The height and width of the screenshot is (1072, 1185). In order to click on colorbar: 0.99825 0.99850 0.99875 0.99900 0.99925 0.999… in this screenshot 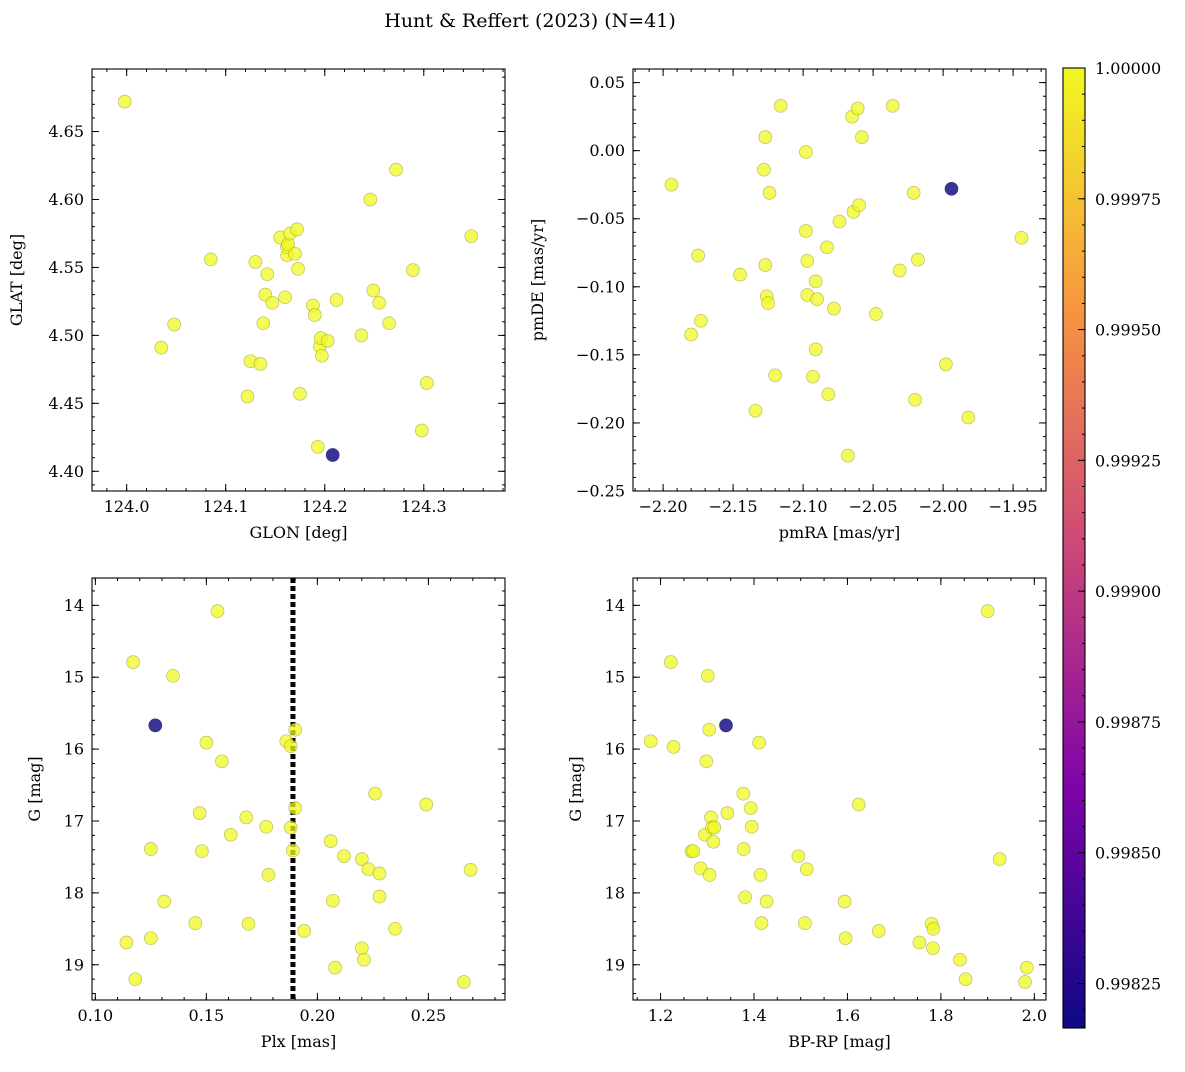, I will do `click(1111, 544)`.